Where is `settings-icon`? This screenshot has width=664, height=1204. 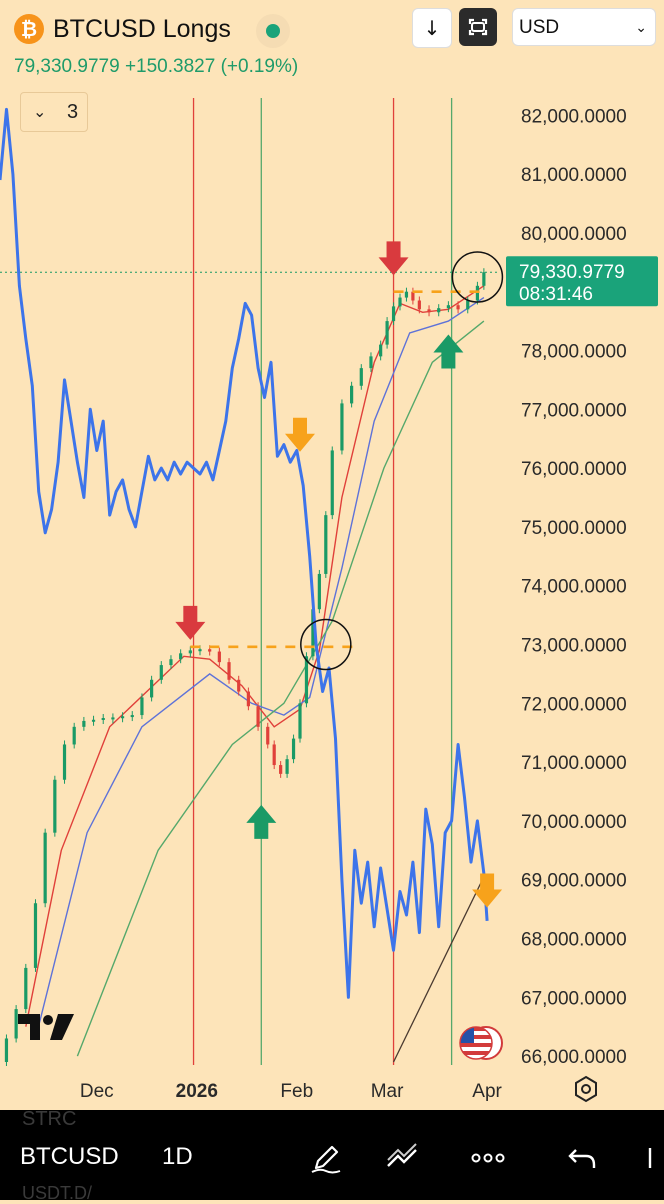 settings-icon is located at coordinates (586, 1091).